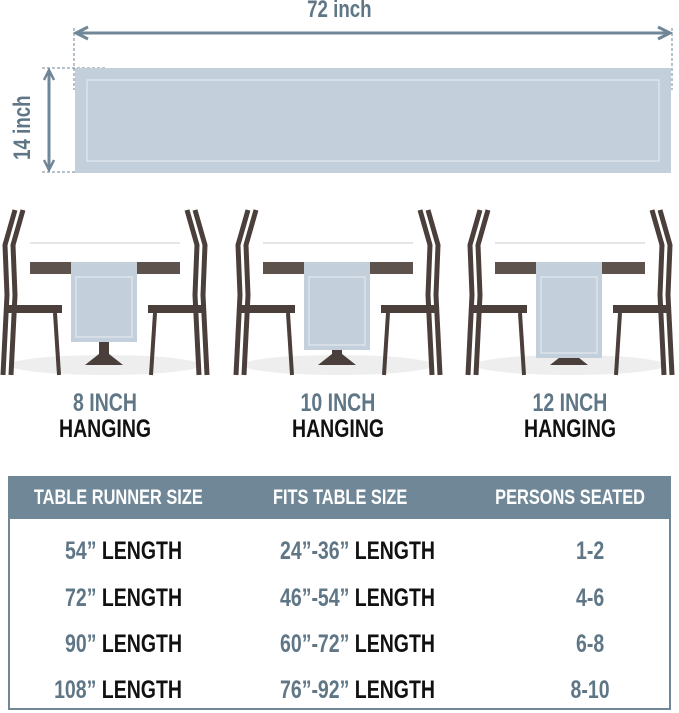  Describe the element at coordinates (357, 644) in the screenshot. I see `fits-size-cell: 60”-72” LENGTH` at that location.